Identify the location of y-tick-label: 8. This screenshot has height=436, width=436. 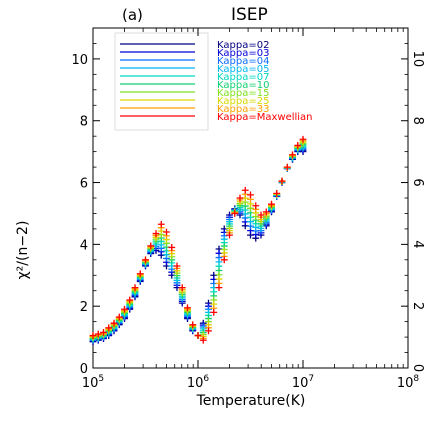
(84, 122).